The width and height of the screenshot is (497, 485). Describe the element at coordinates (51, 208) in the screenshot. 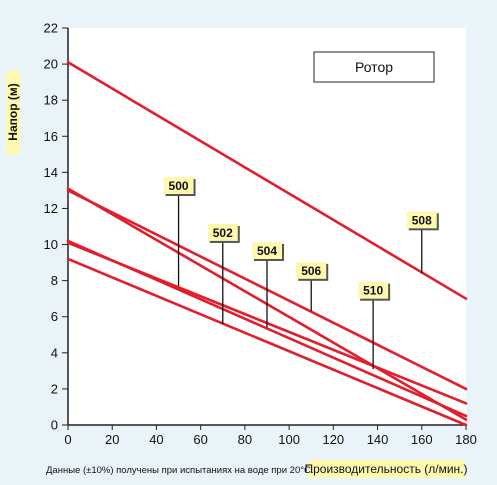

I see `y-tick-label: 12` at that location.